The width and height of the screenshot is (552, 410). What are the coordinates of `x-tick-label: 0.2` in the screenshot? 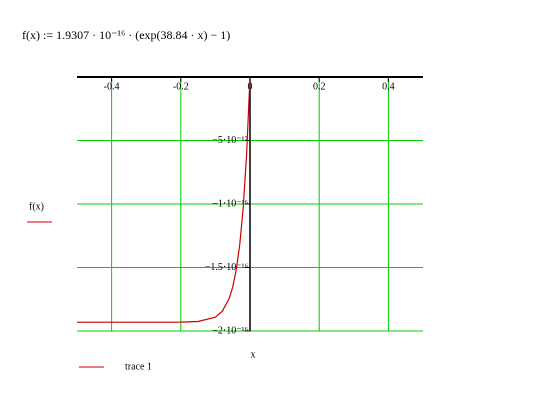 It's located at (319, 86).